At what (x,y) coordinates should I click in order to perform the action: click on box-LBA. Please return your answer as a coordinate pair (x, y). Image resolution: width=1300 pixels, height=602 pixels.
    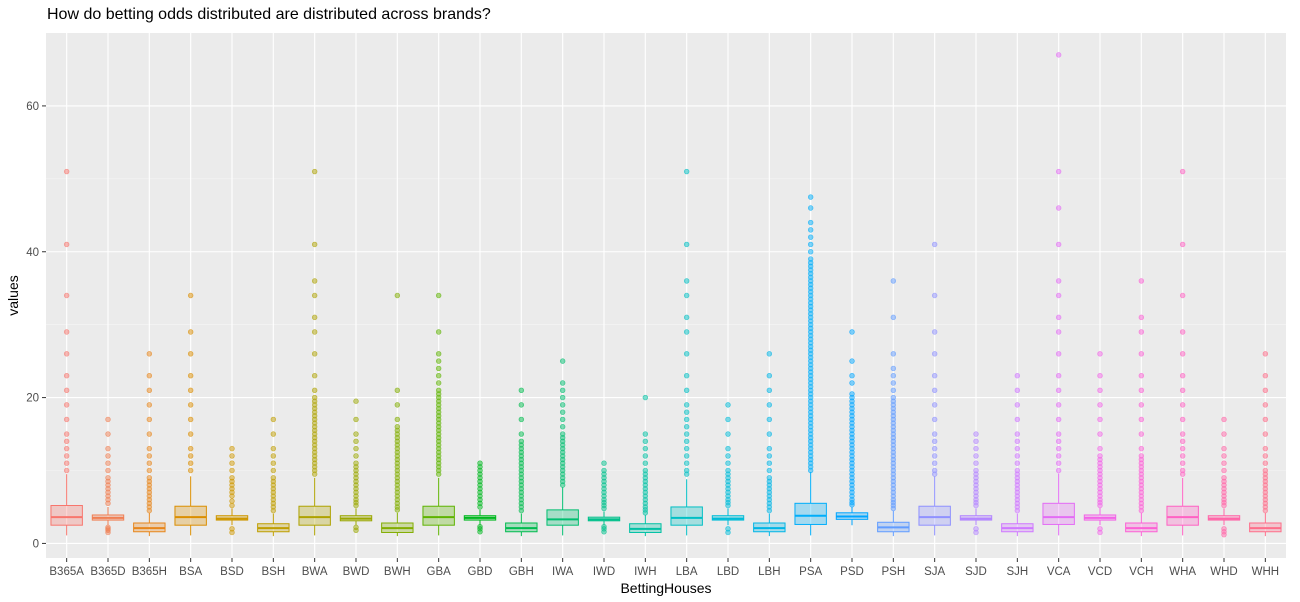
    Looking at the image, I should click on (686, 352).